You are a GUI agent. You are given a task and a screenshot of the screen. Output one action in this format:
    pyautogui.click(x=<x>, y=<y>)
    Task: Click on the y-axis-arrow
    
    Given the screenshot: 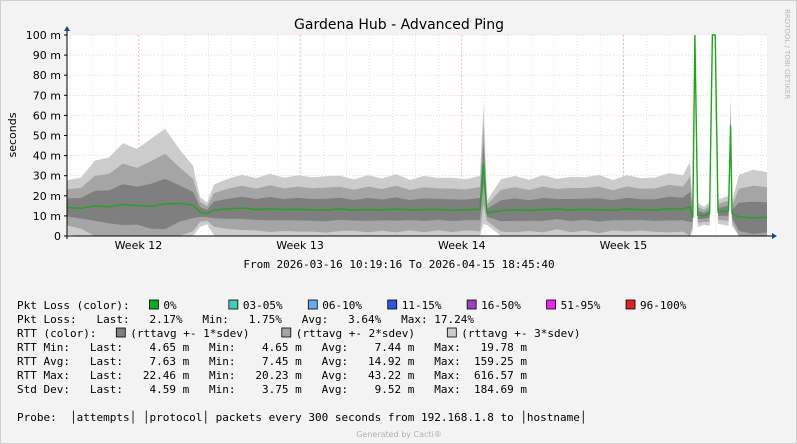 What is the action you would take?
    pyautogui.click(x=67, y=28)
    